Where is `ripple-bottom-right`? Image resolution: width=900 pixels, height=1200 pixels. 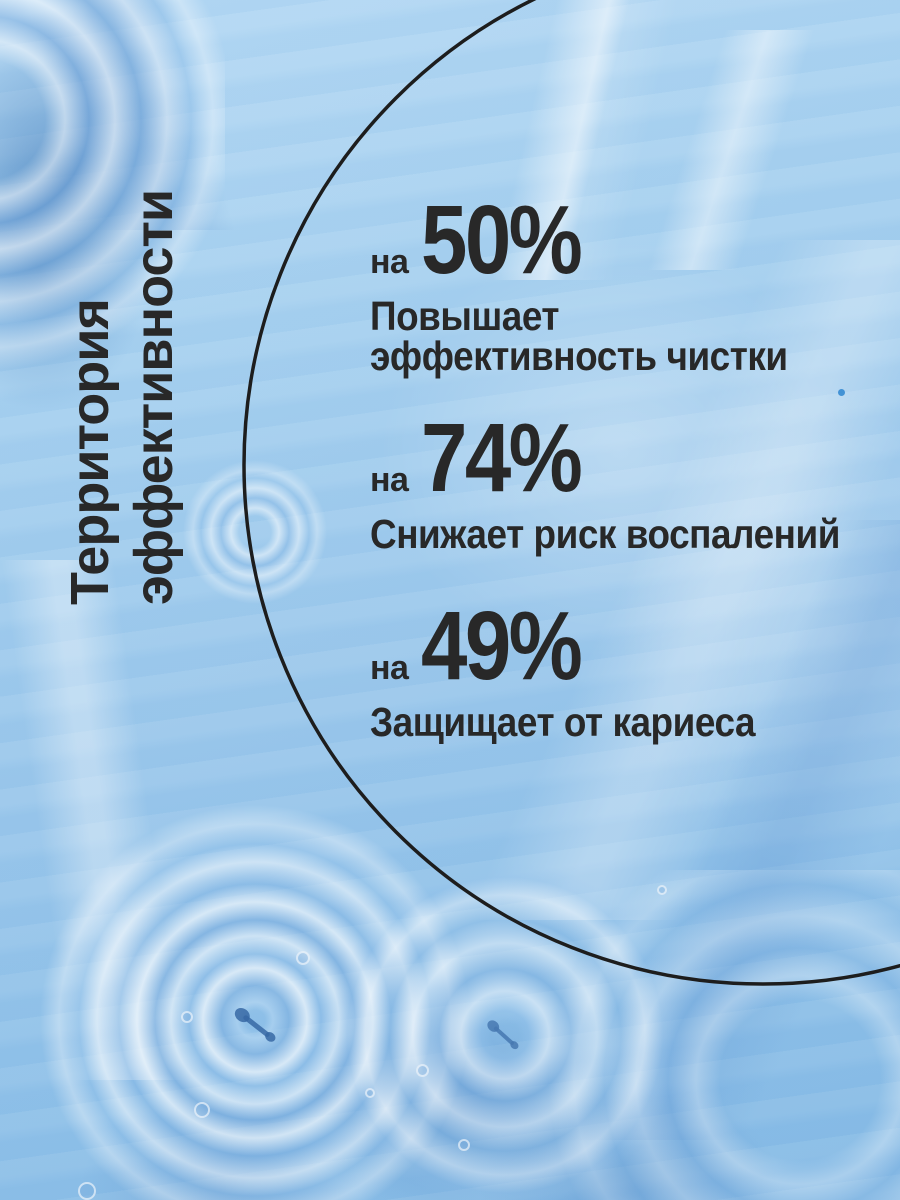
ripple-bottom-right is located at coordinates (720, 1035).